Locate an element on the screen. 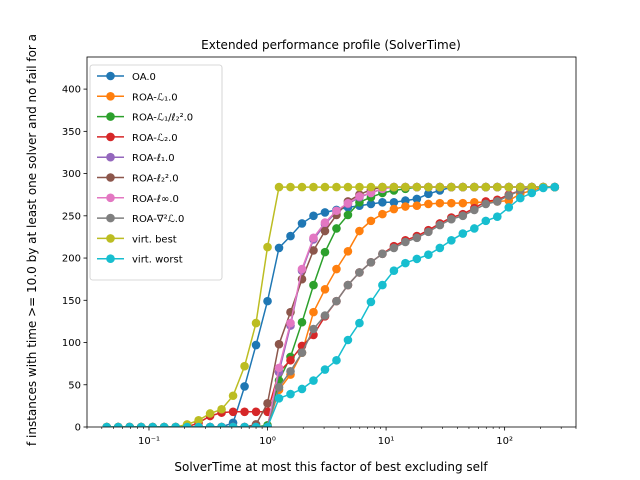 The image size is (640, 480). legend-label: ROA-ℒ₁.0 is located at coordinates (155, 97).